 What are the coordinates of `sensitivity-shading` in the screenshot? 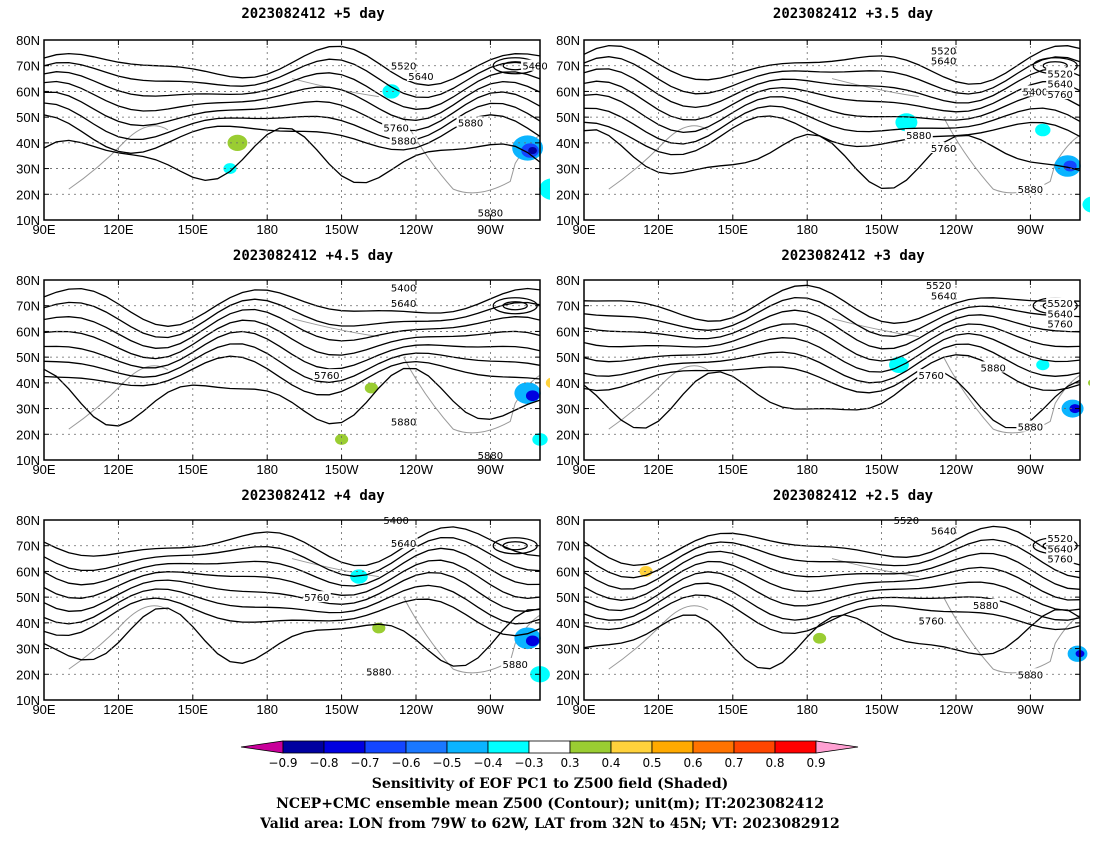 It's located at (371, 388).